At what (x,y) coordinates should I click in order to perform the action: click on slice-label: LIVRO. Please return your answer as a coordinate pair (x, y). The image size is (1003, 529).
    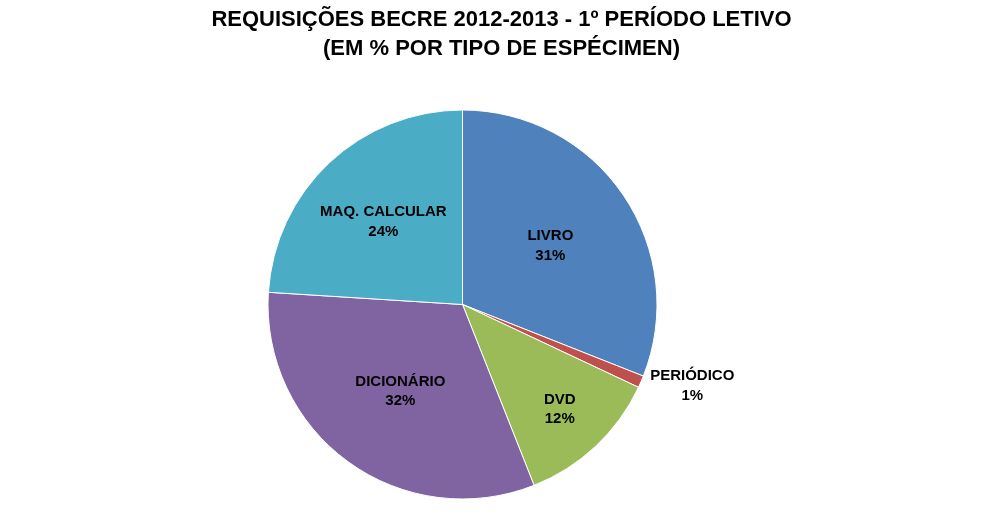
    Looking at the image, I should click on (550, 235).